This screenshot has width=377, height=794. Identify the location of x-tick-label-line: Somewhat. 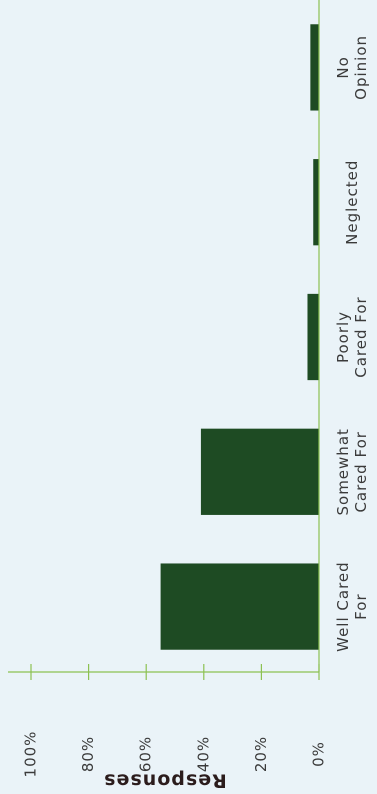
(343, 471).